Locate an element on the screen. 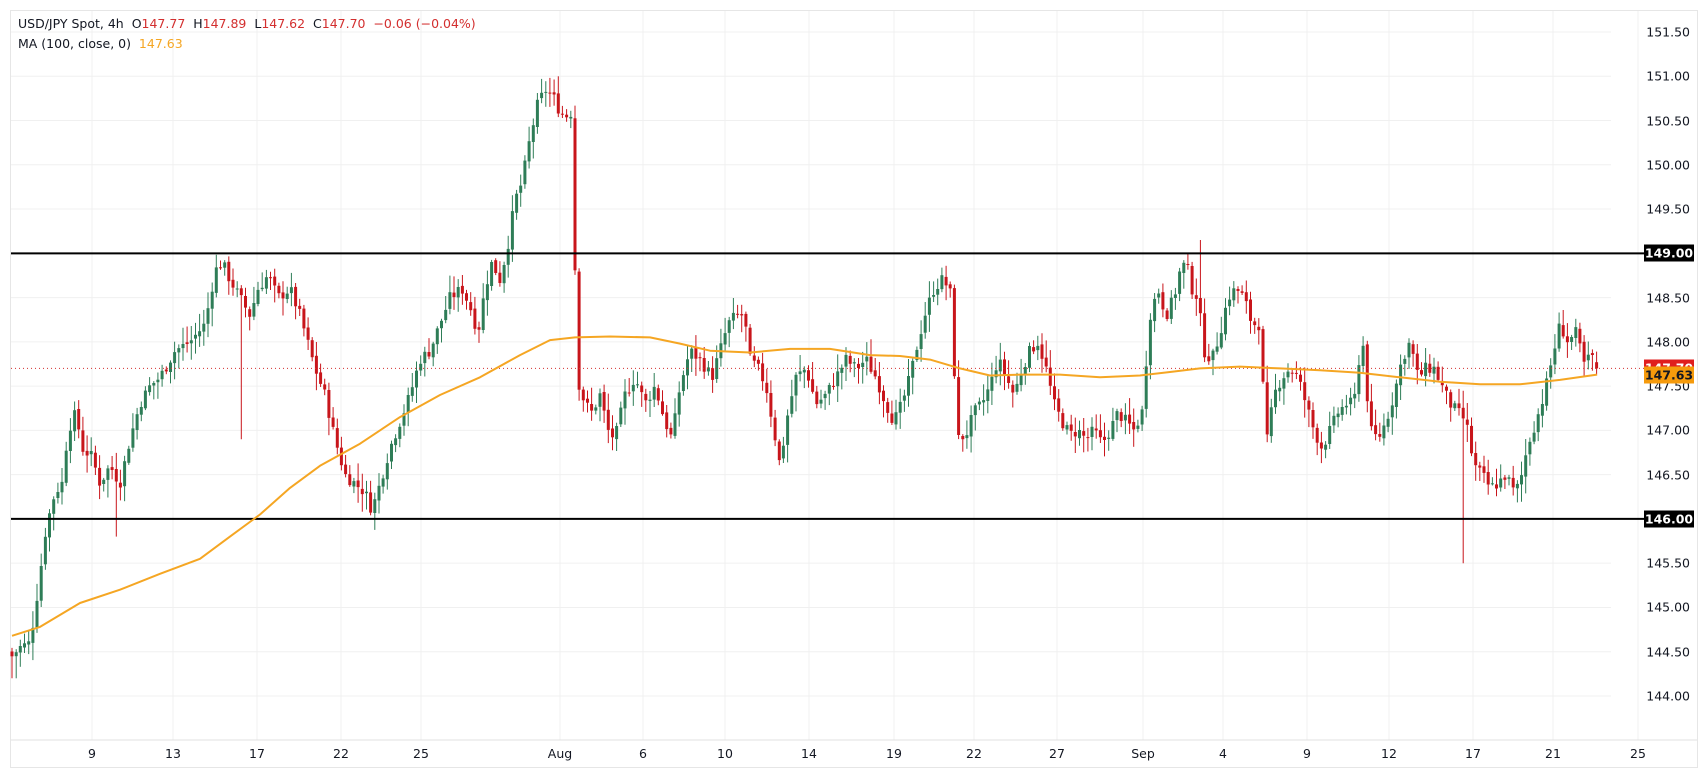 This screenshot has width=1708, height=778. time-tick-label: 12 is located at coordinates (1389, 753).